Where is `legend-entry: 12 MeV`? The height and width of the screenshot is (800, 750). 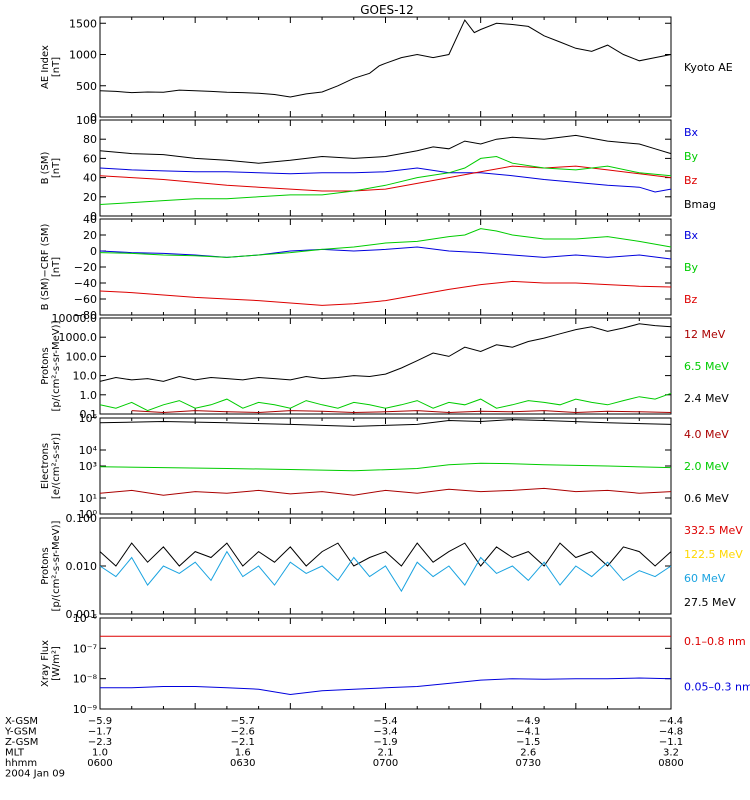
legend-entry: 12 MeV is located at coordinates (705, 334).